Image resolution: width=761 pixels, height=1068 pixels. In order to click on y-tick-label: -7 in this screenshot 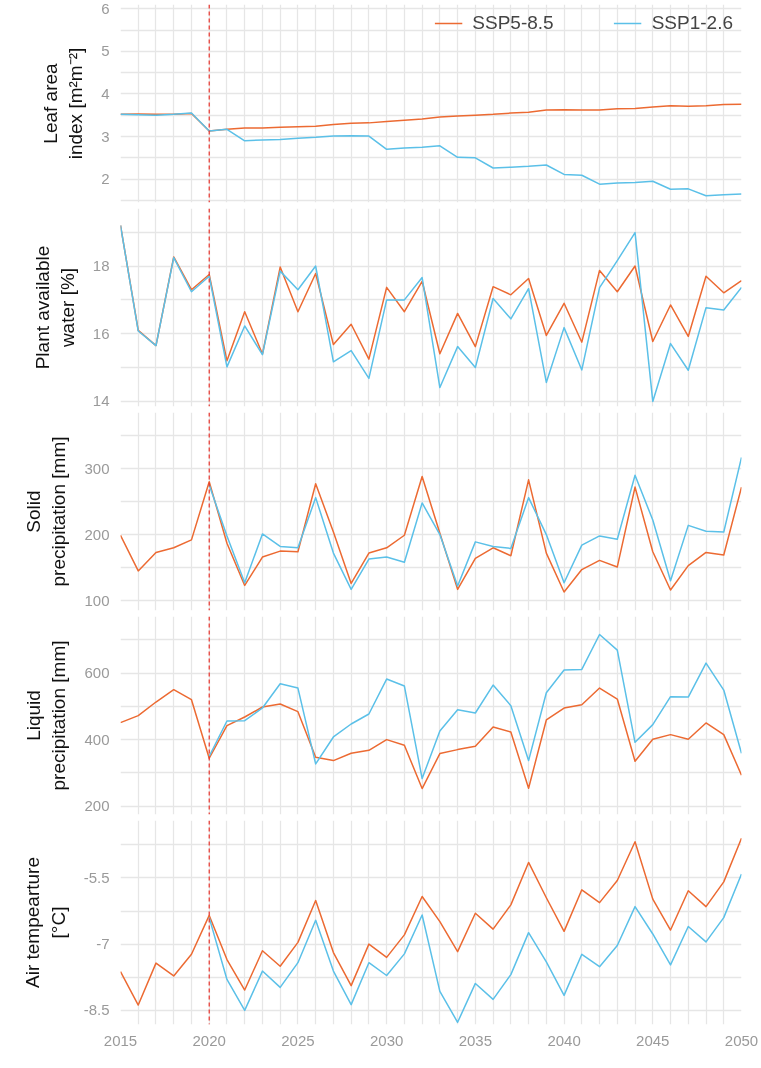, I will do `click(103, 944)`.